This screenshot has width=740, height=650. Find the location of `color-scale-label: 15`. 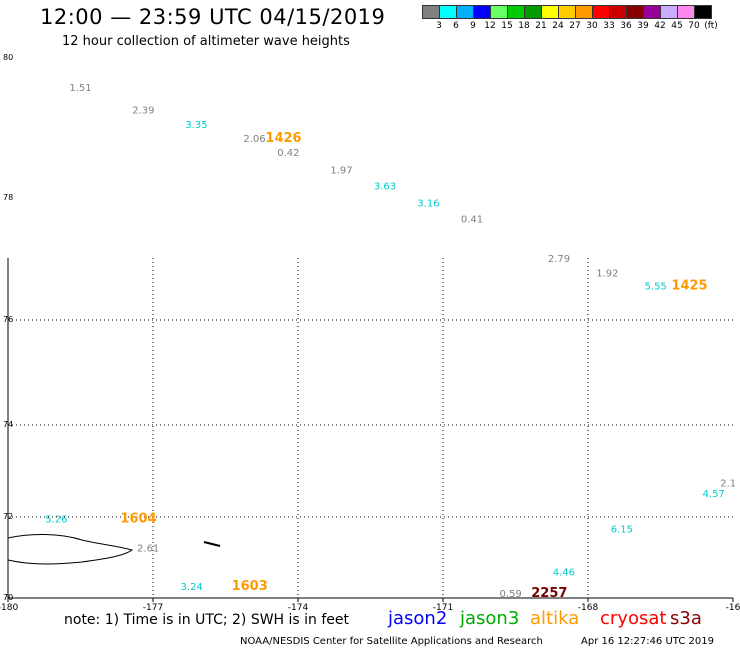

color-scale-label: 15 is located at coordinates (507, 26).